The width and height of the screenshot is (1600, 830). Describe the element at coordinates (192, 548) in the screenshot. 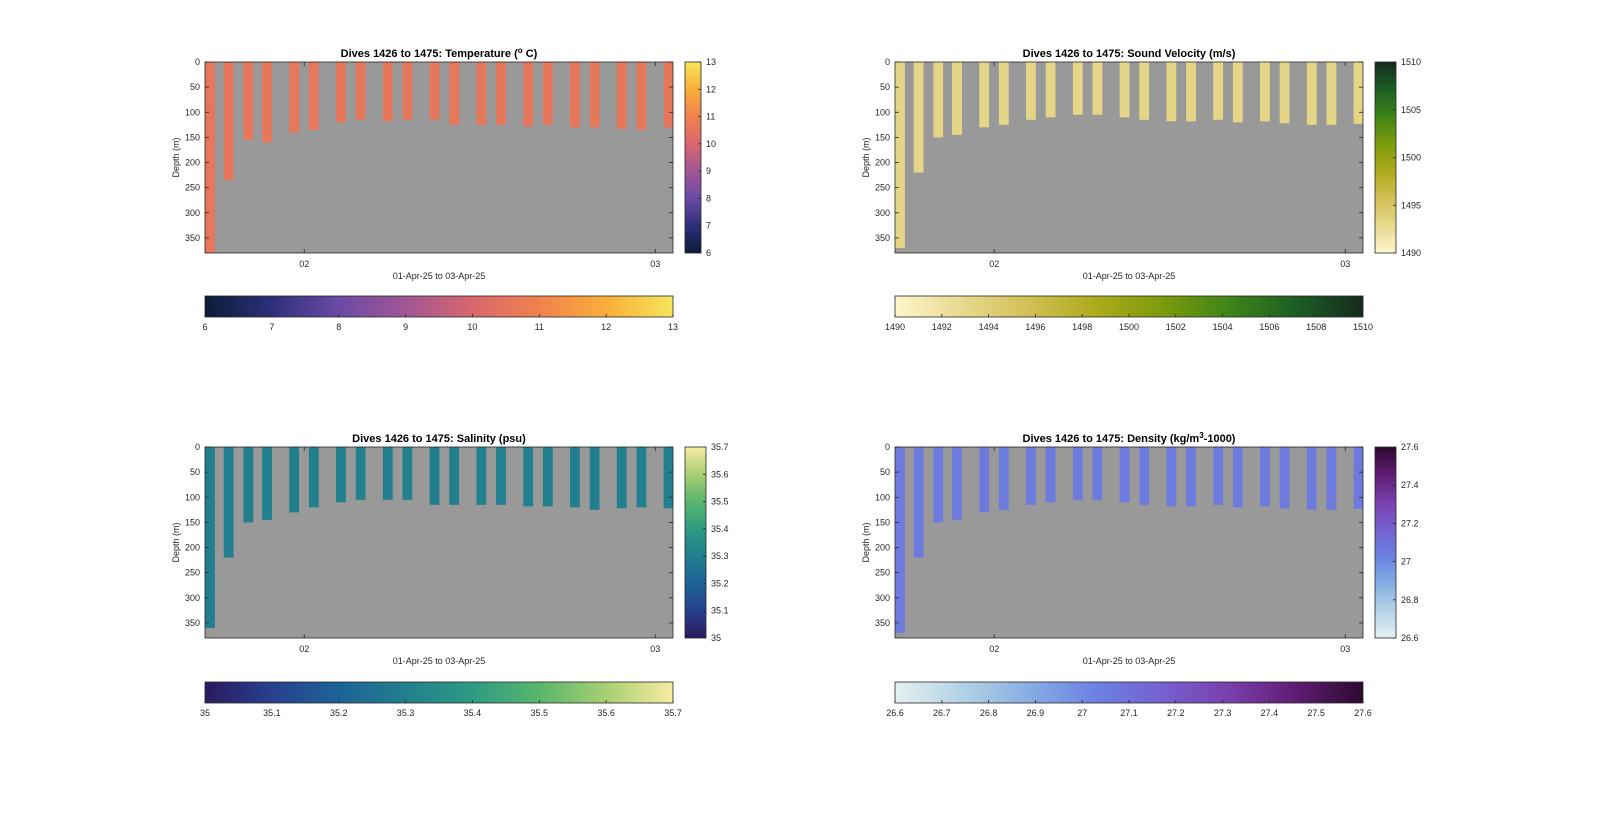

I see `y-tick-label: 200` at that location.